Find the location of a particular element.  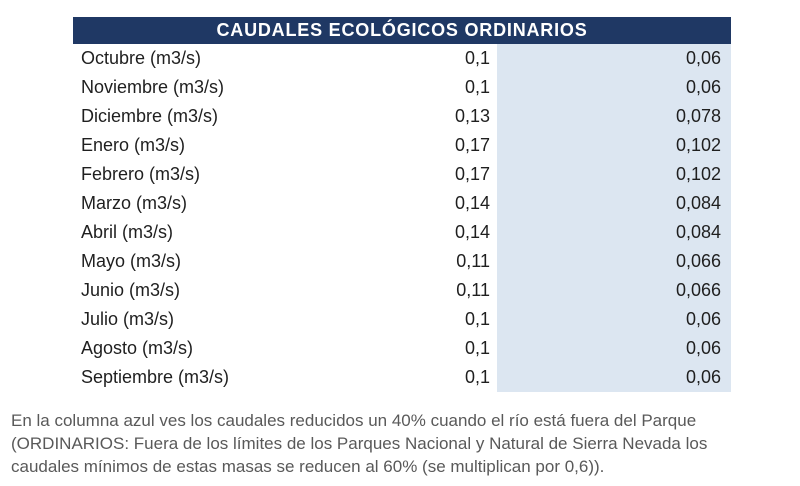

ordinary-flow-value: 0,13 is located at coordinates (472, 116).